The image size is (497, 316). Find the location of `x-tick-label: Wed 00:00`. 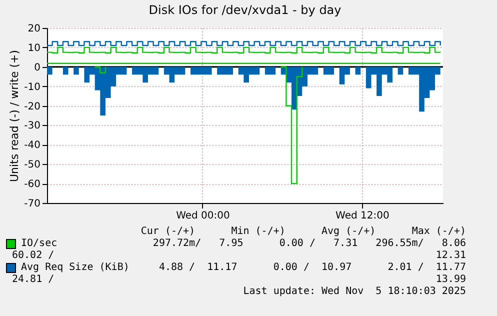

x-tick-label: Wed 00:00 is located at coordinates (203, 216).